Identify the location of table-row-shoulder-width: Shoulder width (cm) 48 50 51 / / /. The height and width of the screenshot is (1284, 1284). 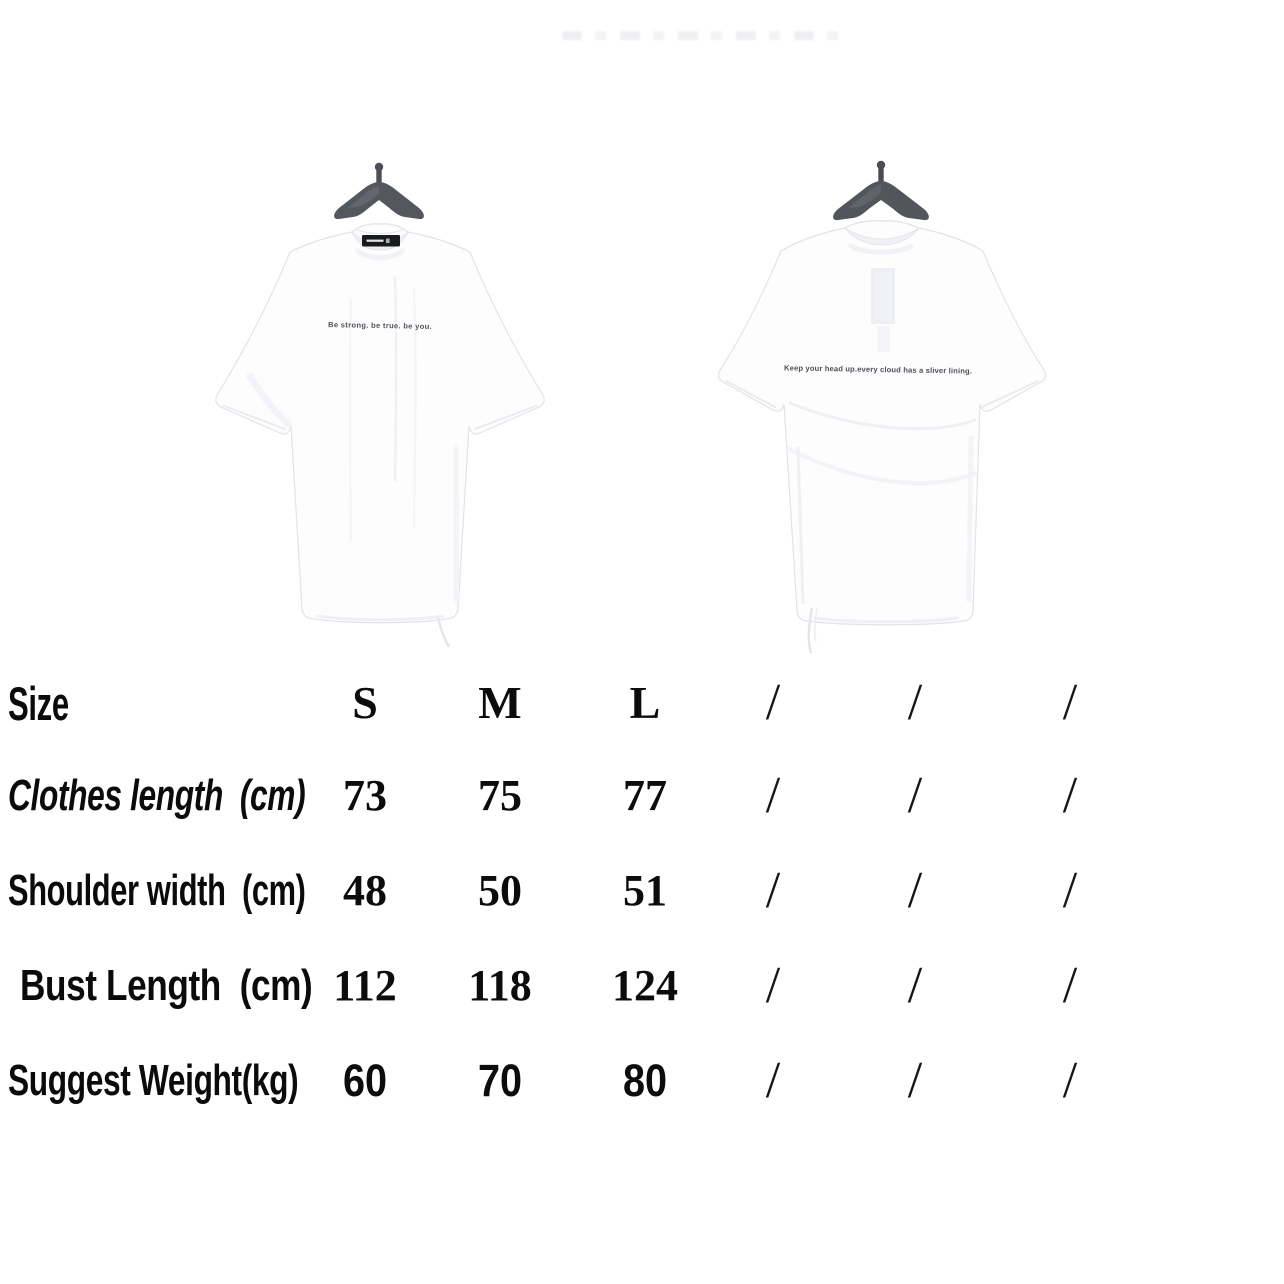
(642, 890).